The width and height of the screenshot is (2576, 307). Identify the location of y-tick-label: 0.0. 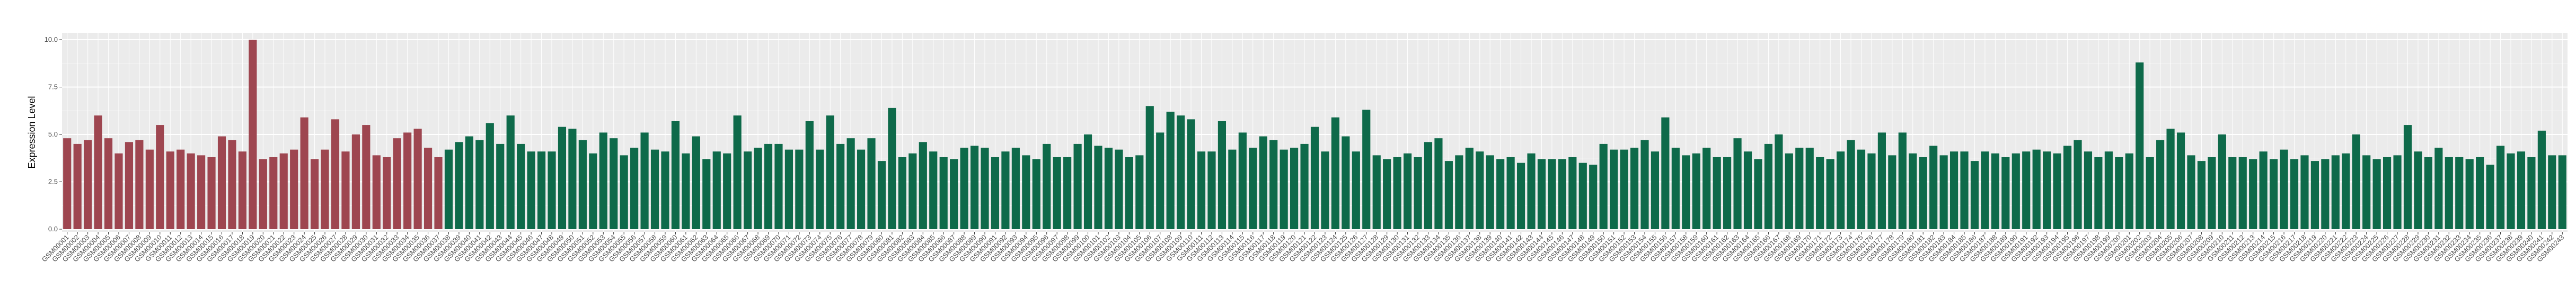
(53, 229).